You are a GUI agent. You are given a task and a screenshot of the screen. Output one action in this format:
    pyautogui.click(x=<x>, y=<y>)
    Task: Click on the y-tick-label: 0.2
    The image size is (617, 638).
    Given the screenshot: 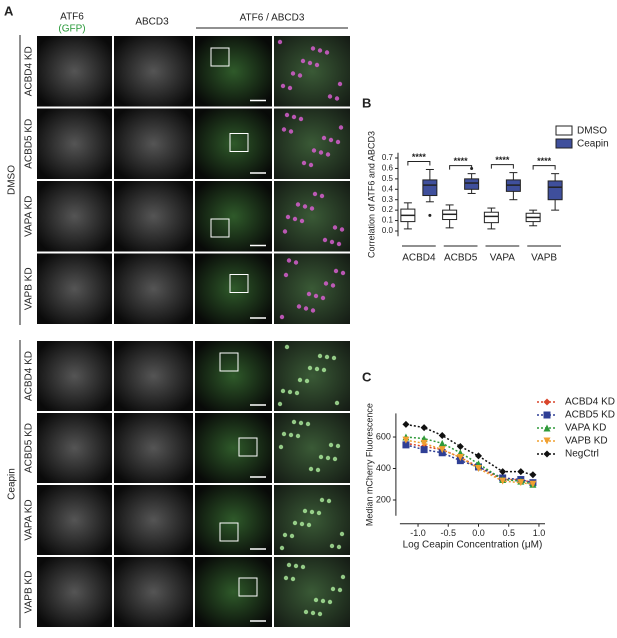 What is the action you would take?
    pyautogui.click(x=388, y=209)
    